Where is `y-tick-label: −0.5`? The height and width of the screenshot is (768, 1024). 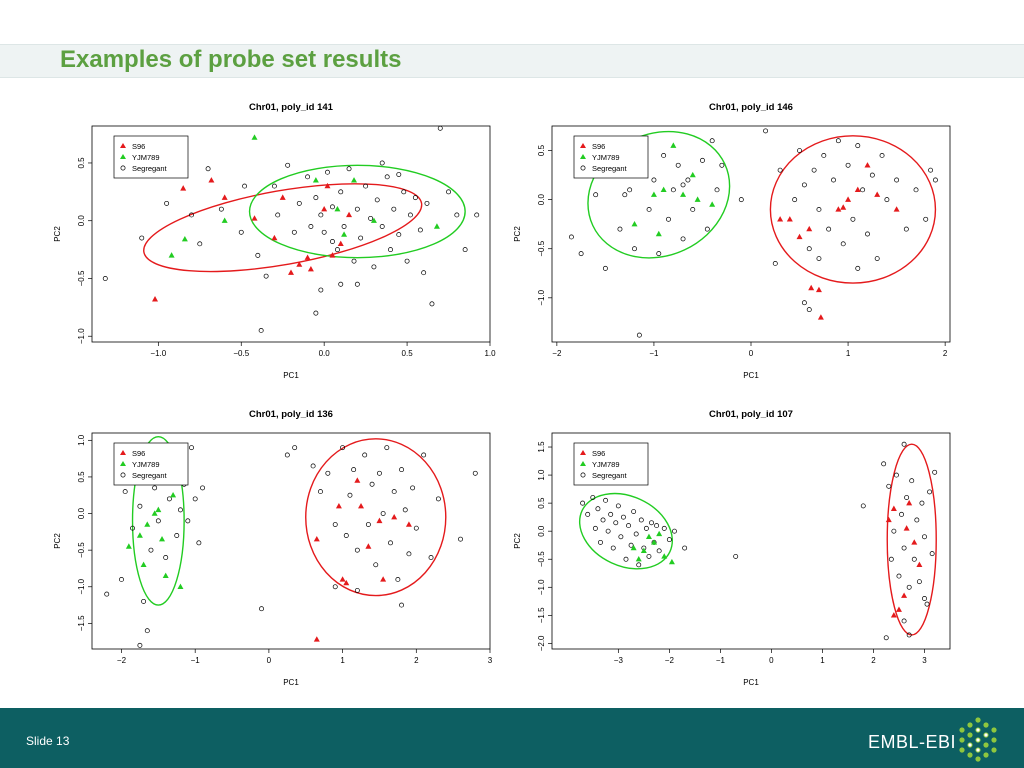 y-tick-label: −0.5 is located at coordinates (81, 550).